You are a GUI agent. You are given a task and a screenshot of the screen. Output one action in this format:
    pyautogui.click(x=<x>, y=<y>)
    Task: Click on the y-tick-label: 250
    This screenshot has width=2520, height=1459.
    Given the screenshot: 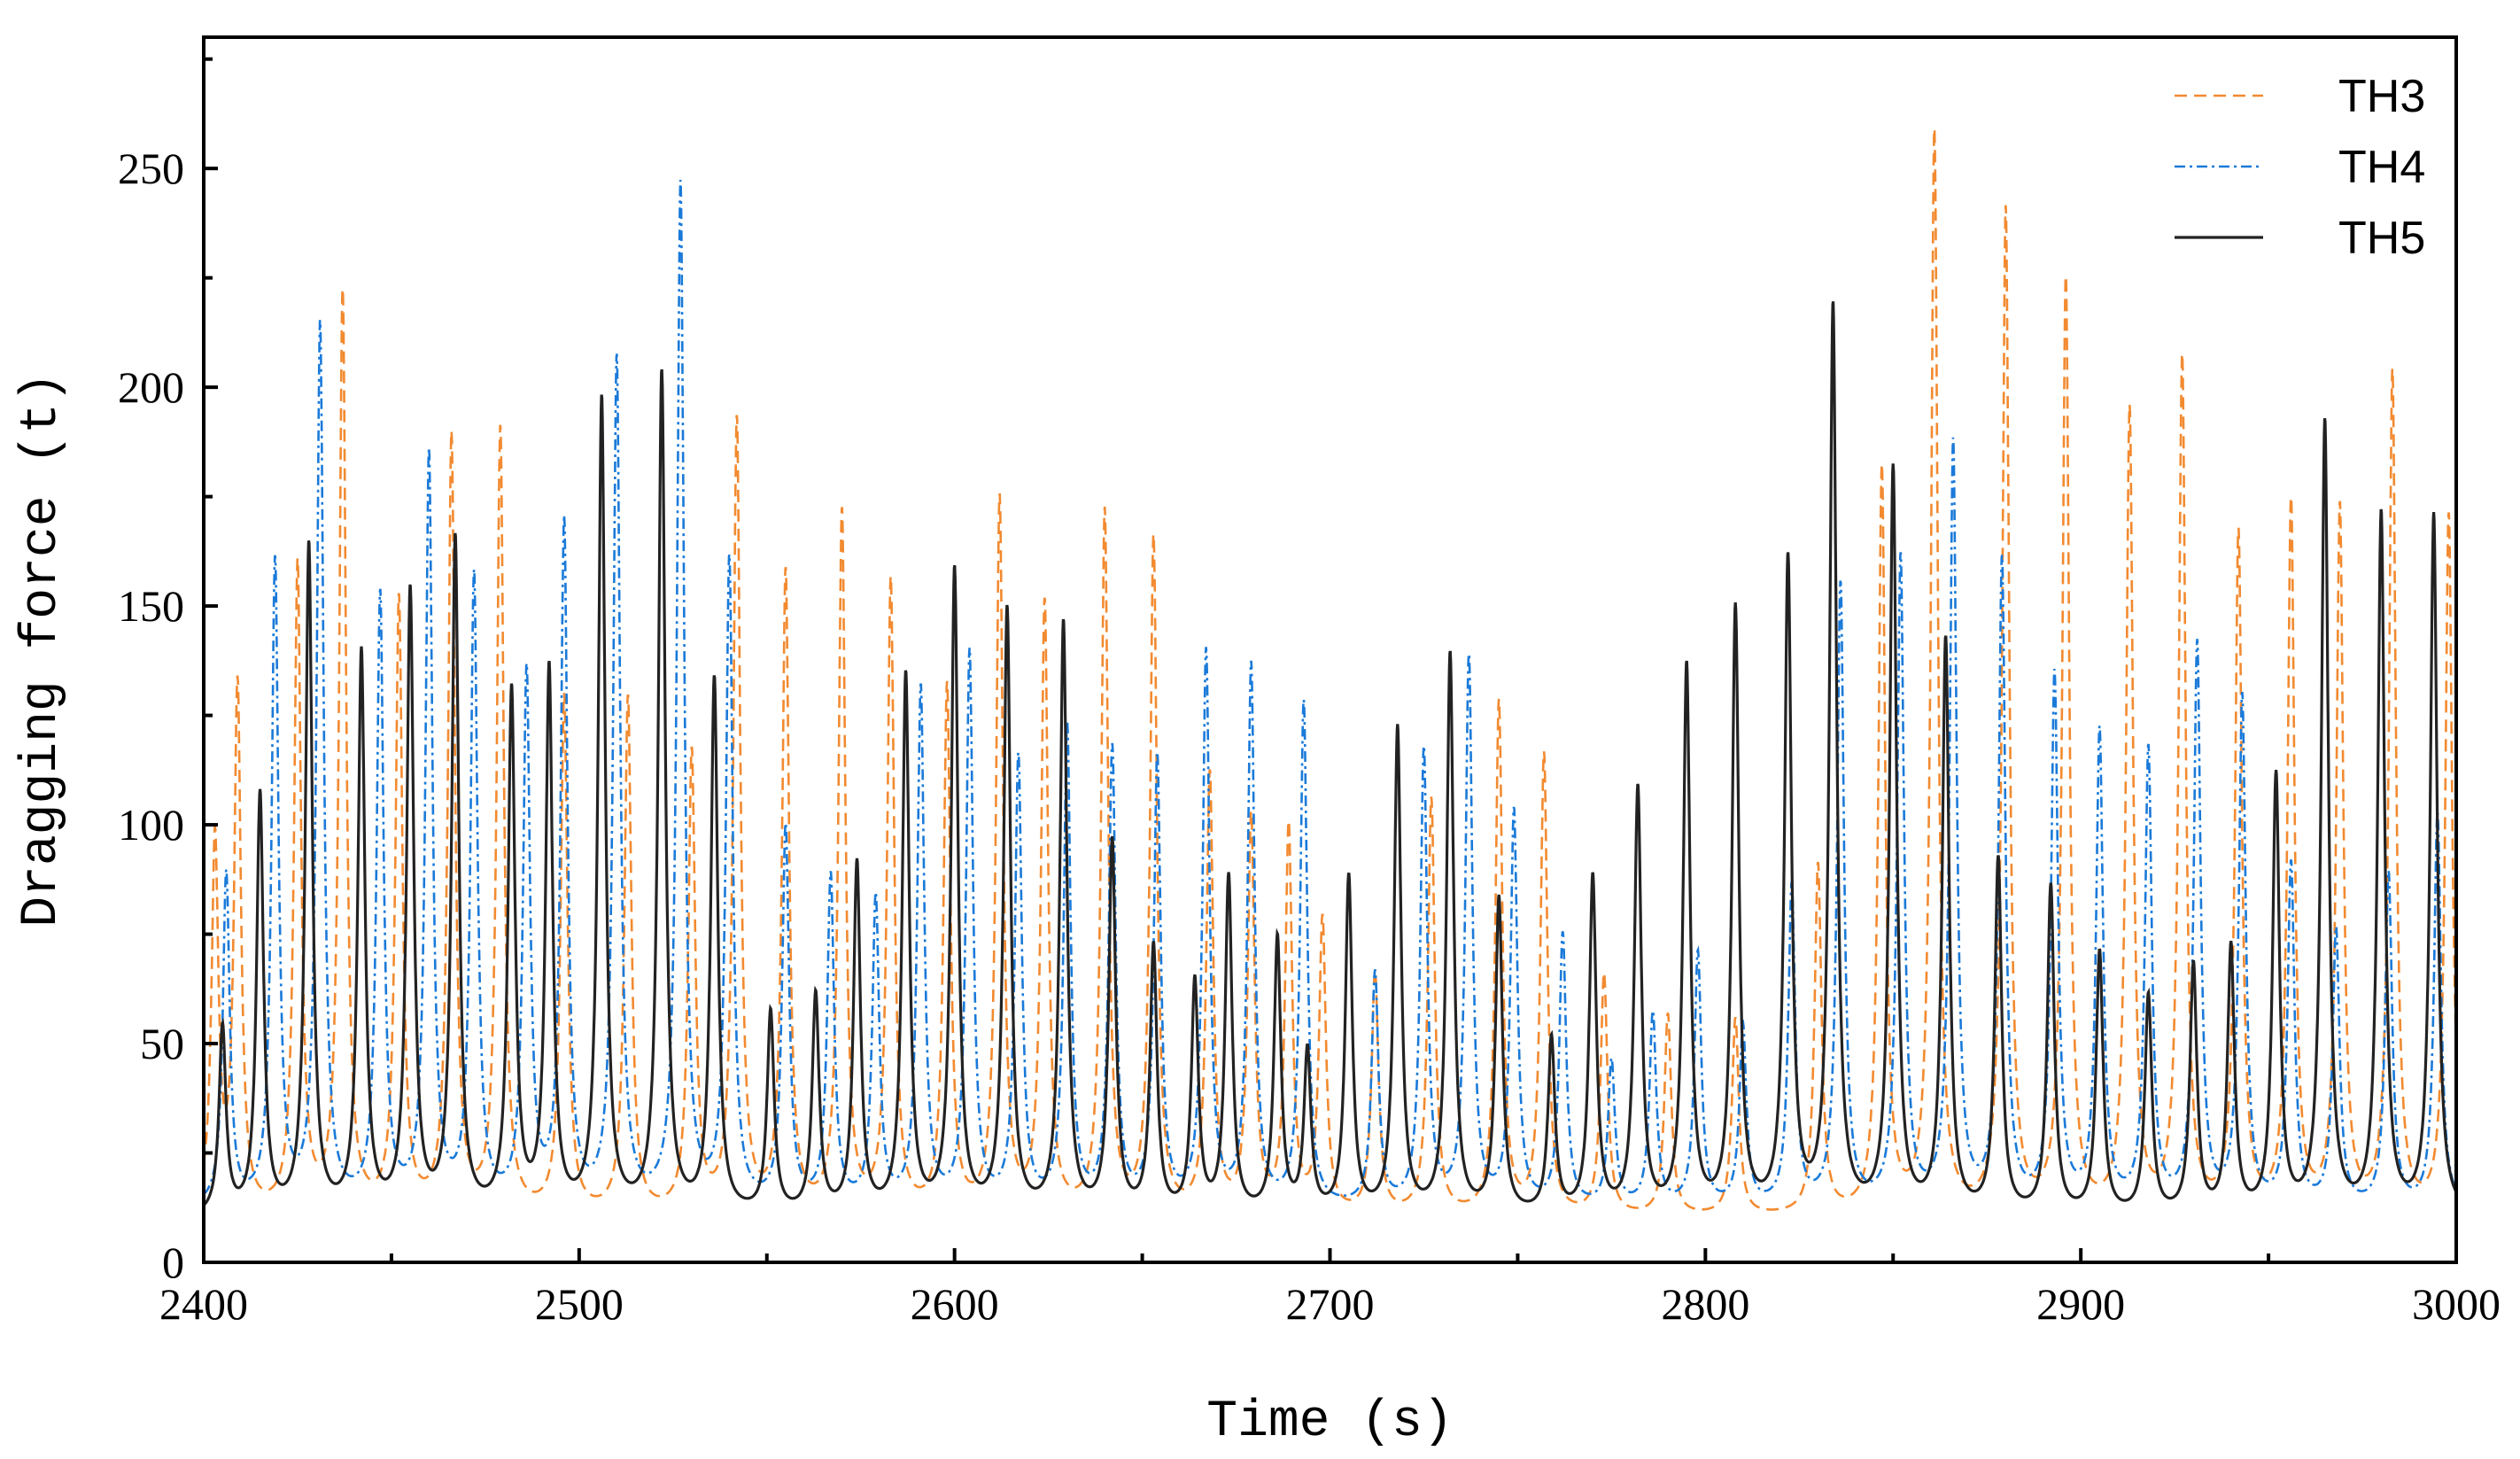 What is the action you would take?
    pyautogui.click(x=151, y=168)
    